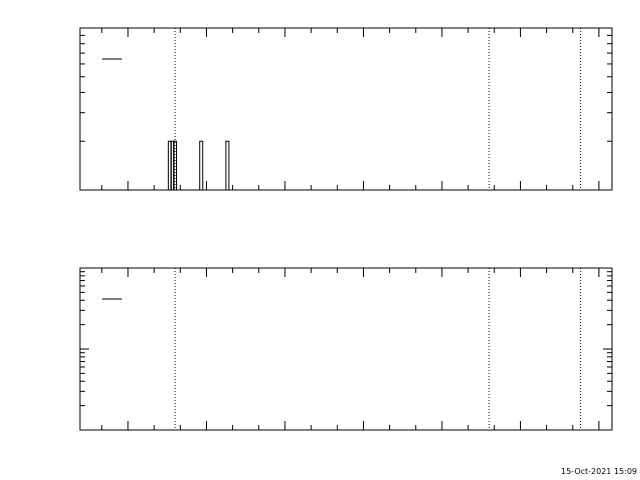 The image size is (640, 480). What do you see at coordinates (599, 471) in the screenshot?
I see `footer-timestamp: 15-Oct-2021 15:09` at bounding box center [599, 471].